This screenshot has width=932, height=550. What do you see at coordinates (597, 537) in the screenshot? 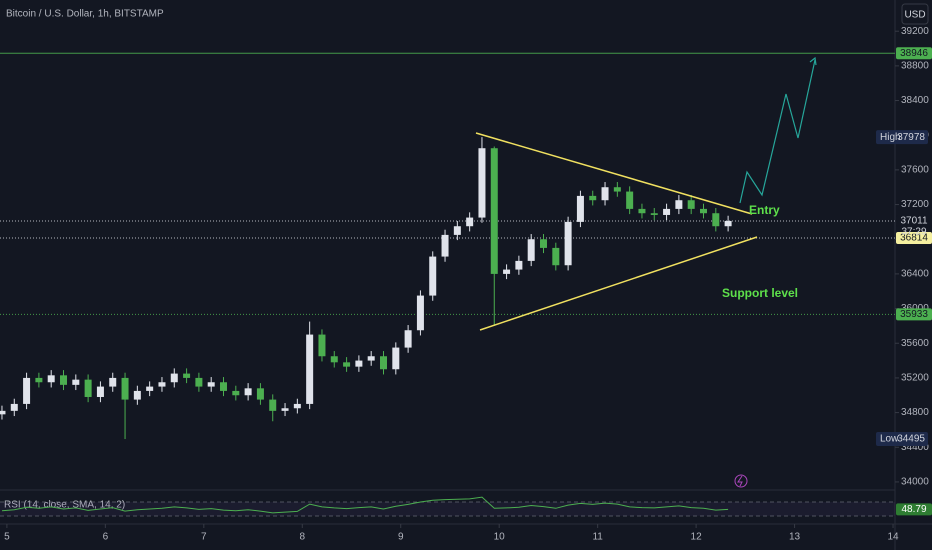
I see `x-tick-label: 11` at bounding box center [597, 537].